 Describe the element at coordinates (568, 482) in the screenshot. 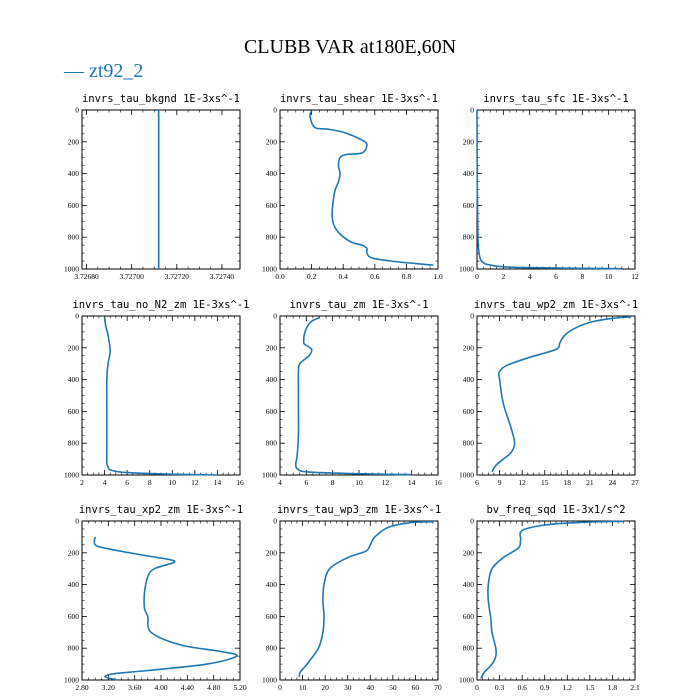

I see `x-tick-label: 18` at that location.